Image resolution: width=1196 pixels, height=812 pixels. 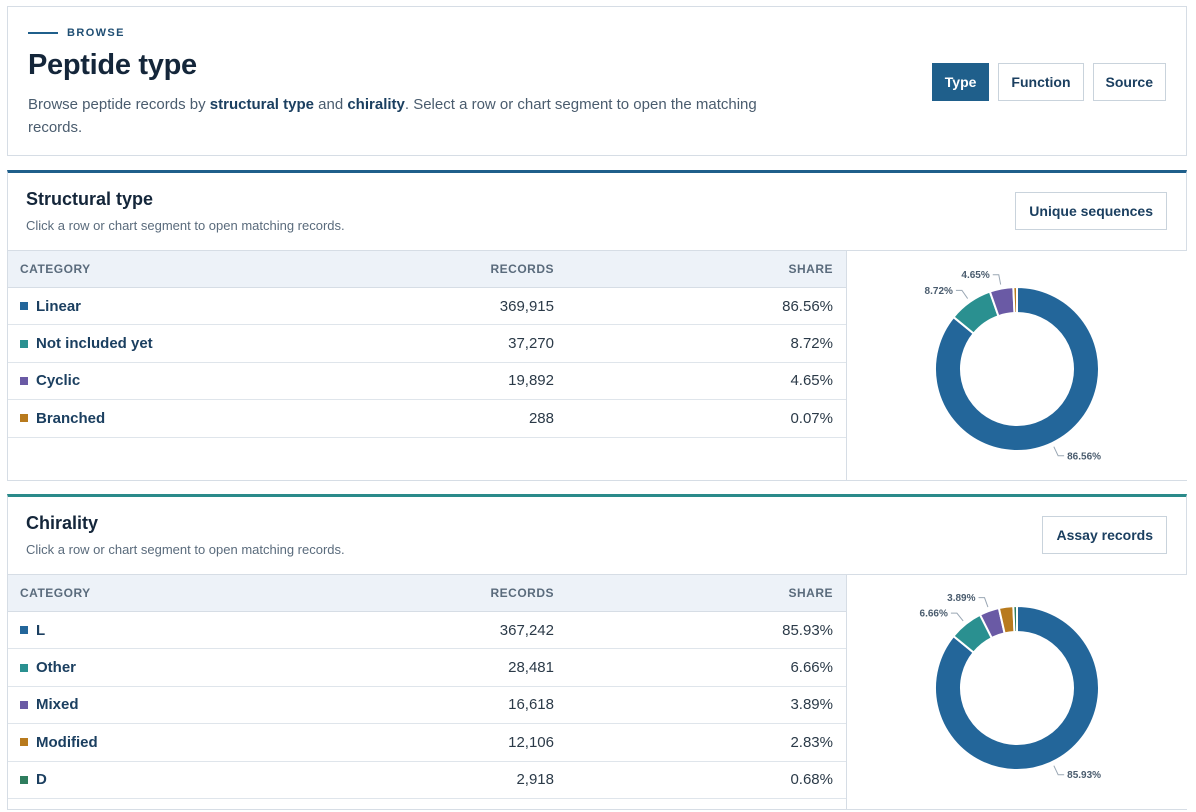 I want to click on records-value: 16,618, so click(x=531, y=705).